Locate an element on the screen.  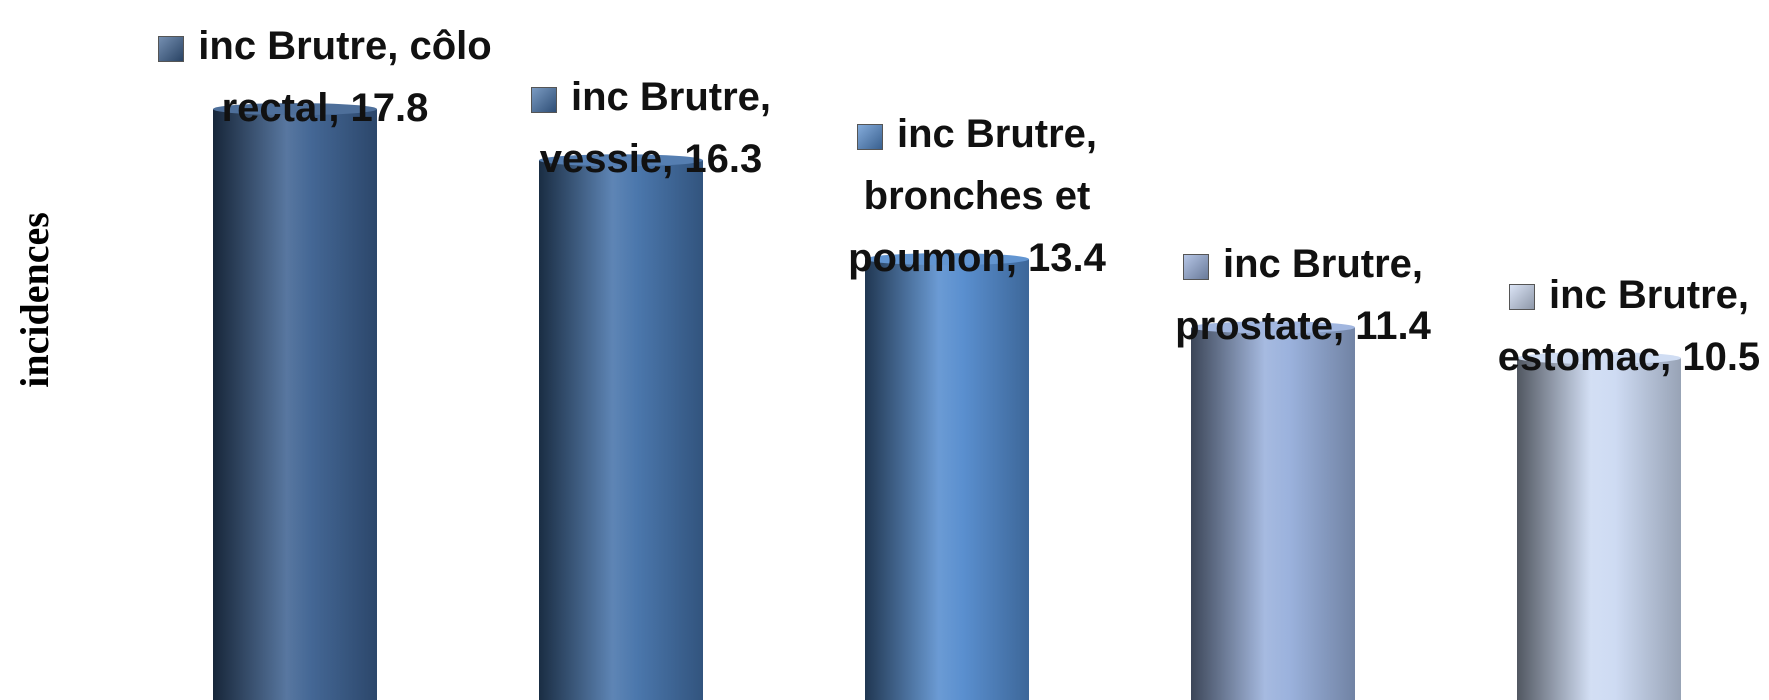
data-label: inc Brutre, prostate, 11.4 is located at coordinates (1303, 295).